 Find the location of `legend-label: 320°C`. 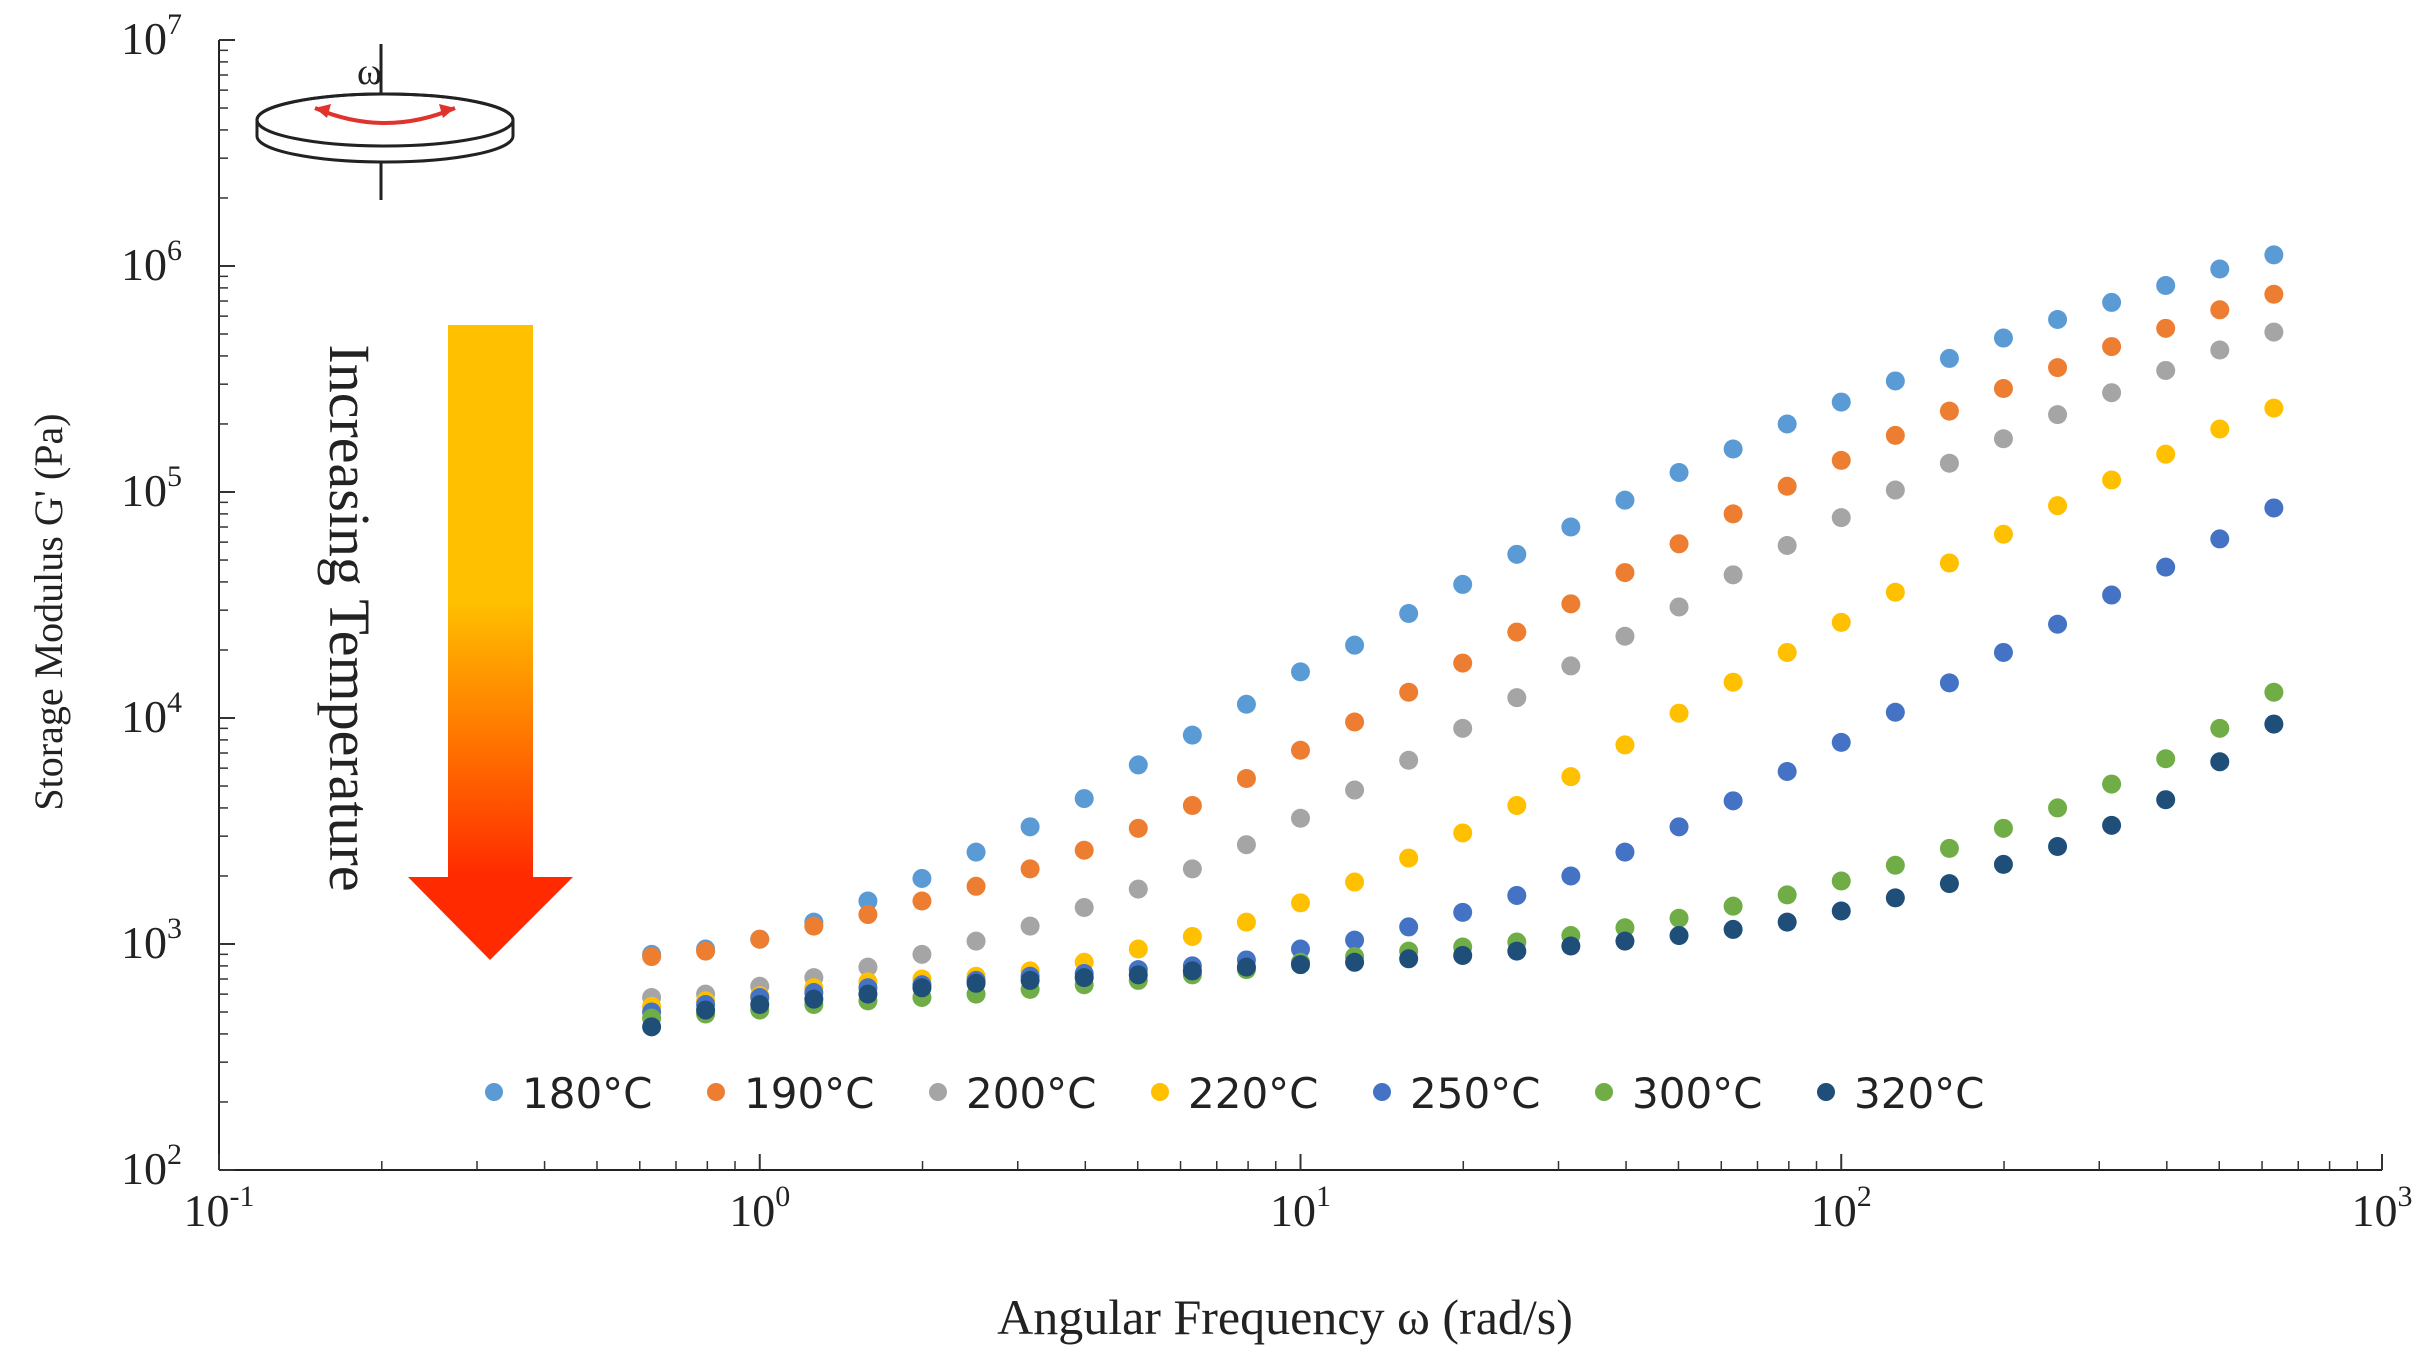

legend-label: 320°C is located at coordinates (1919, 1093).